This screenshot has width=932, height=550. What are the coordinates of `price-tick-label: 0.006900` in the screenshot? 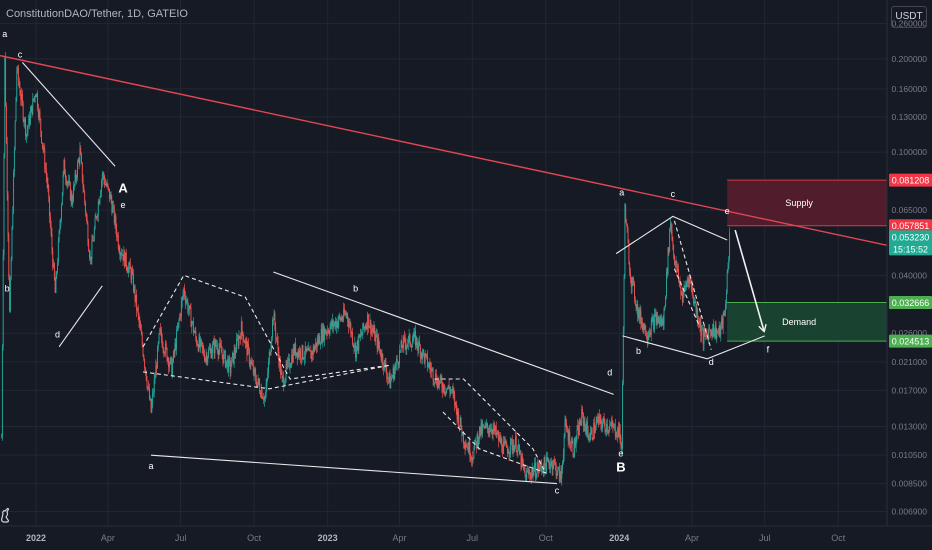 It's located at (910, 512).